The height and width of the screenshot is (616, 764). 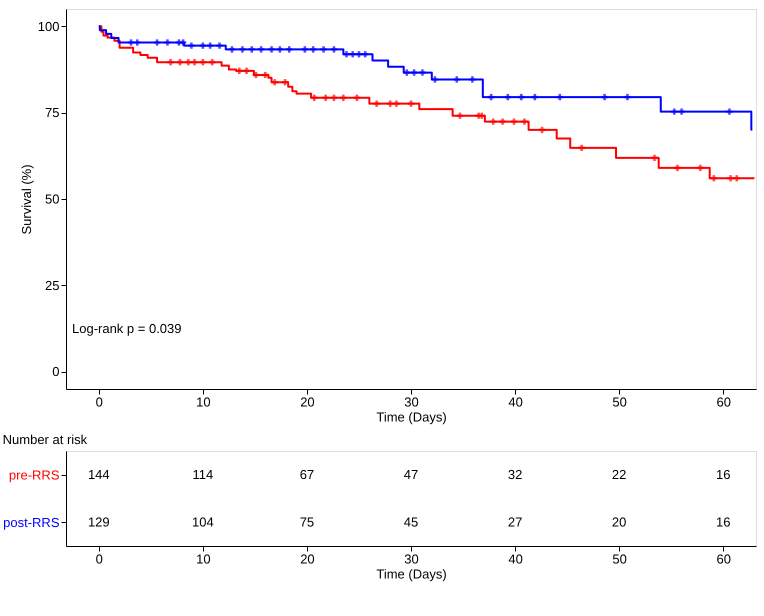 I want to click on y-tick-label: 0, so click(x=56, y=372).